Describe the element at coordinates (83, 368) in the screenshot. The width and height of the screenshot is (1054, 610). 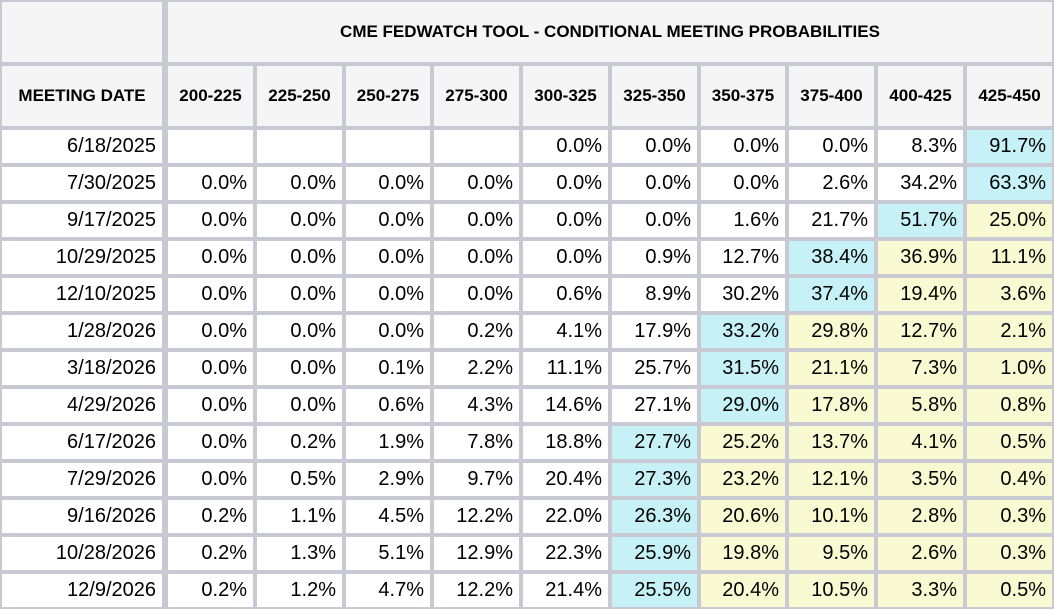
I see `meeting-date-cell: 3/18/2026` at that location.